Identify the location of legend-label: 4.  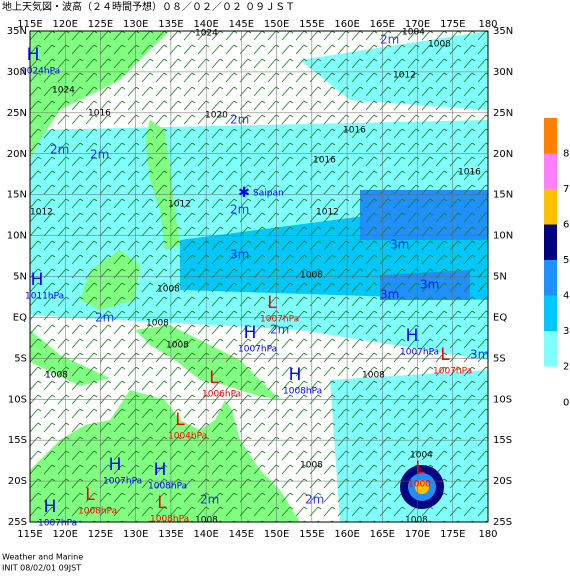
(566, 296).